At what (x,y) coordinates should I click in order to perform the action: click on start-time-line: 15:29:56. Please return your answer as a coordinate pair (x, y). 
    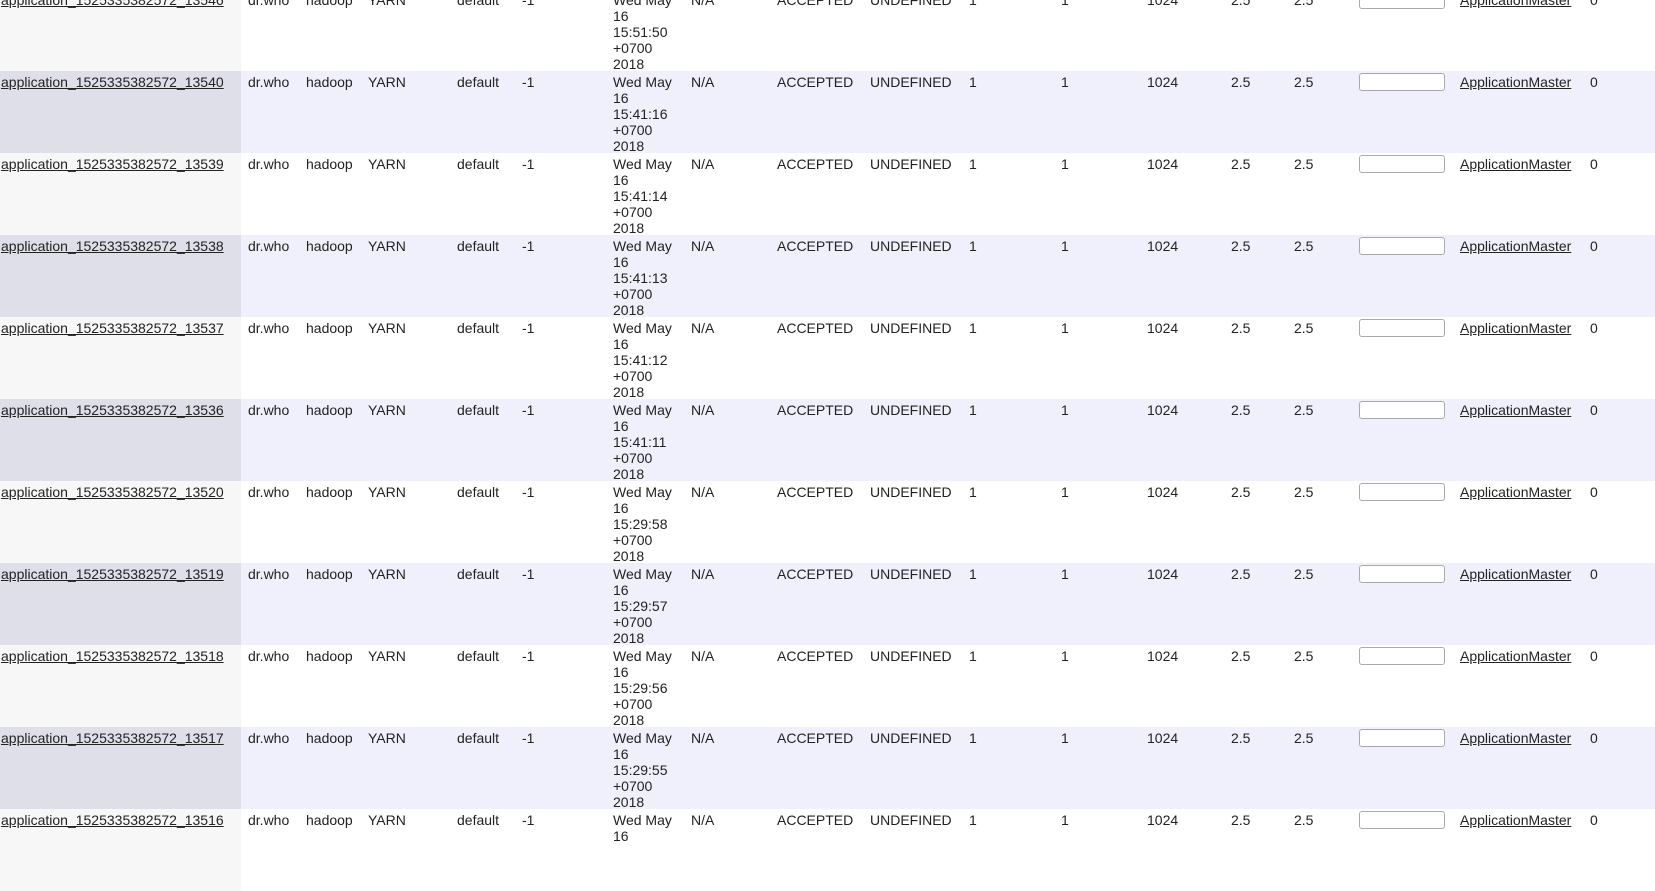
    Looking at the image, I should click on (640, 688).